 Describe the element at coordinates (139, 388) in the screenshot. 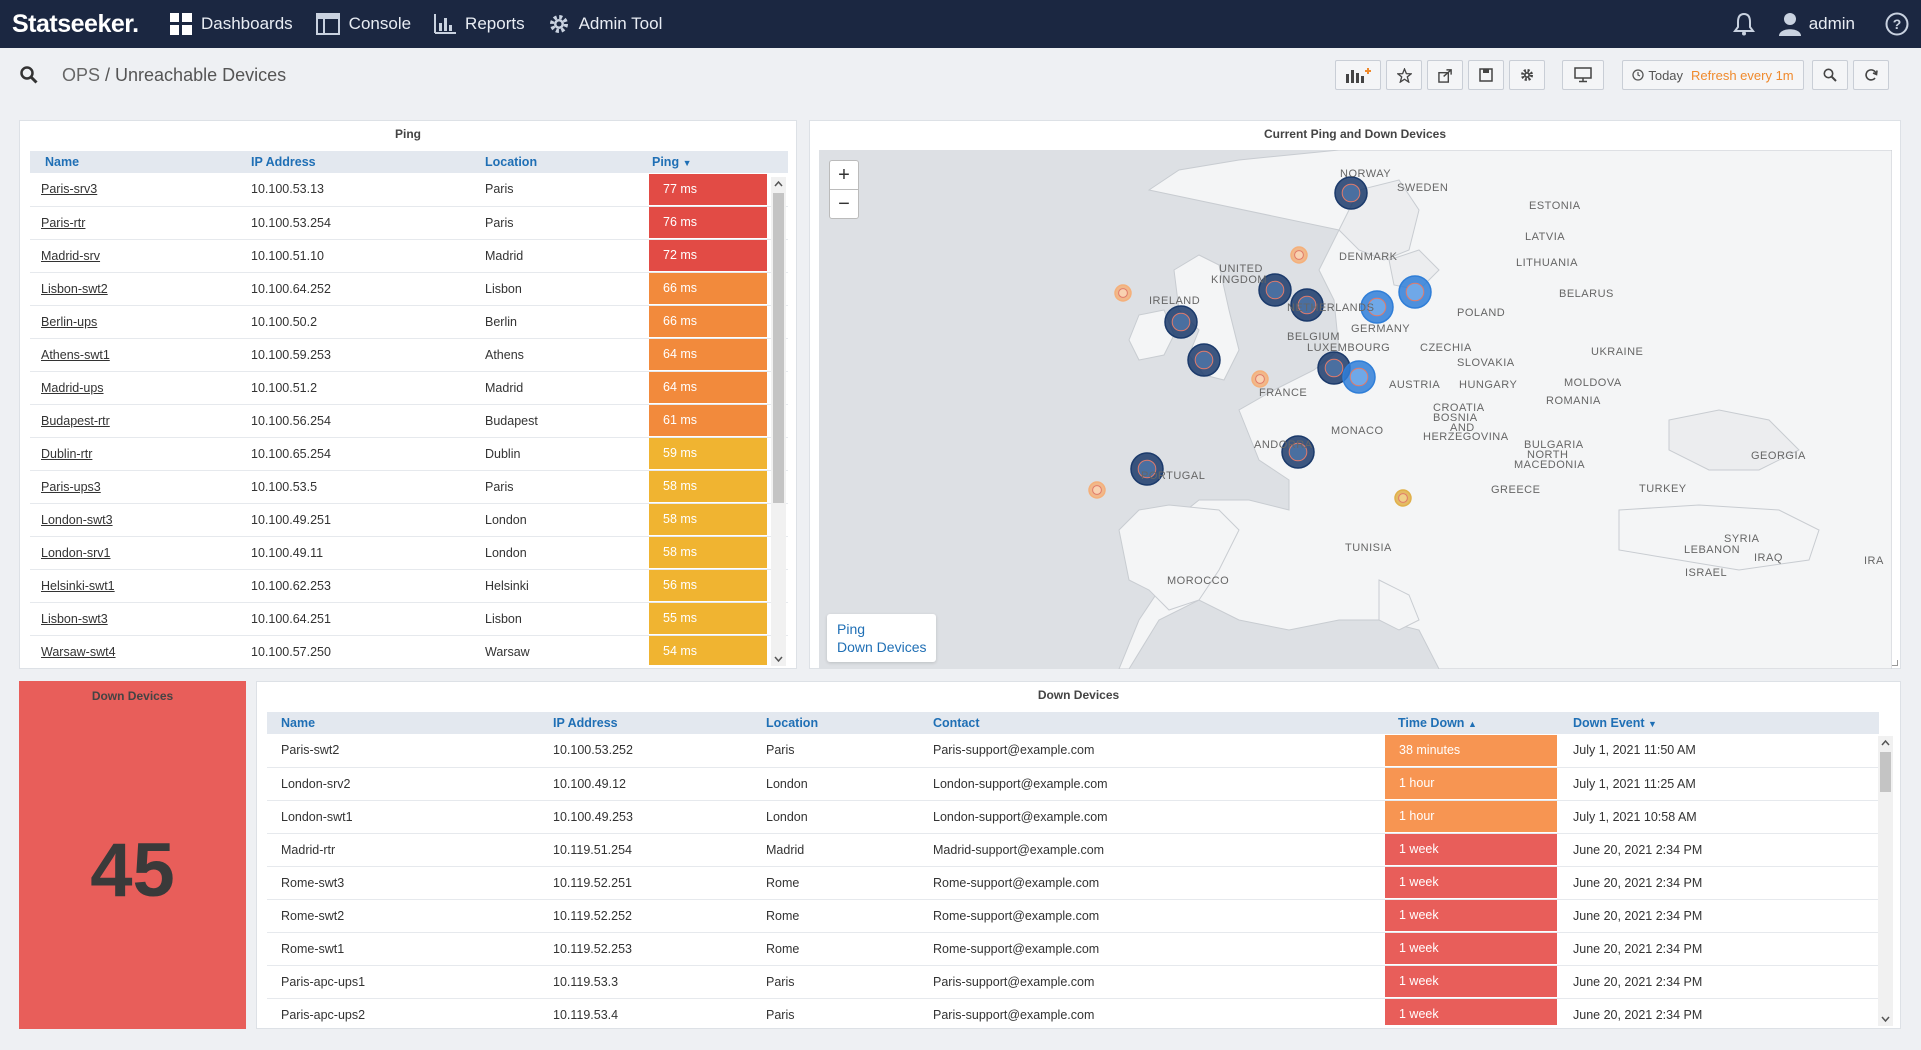

I see `device-name-cell: Madrid-ups` at that location.